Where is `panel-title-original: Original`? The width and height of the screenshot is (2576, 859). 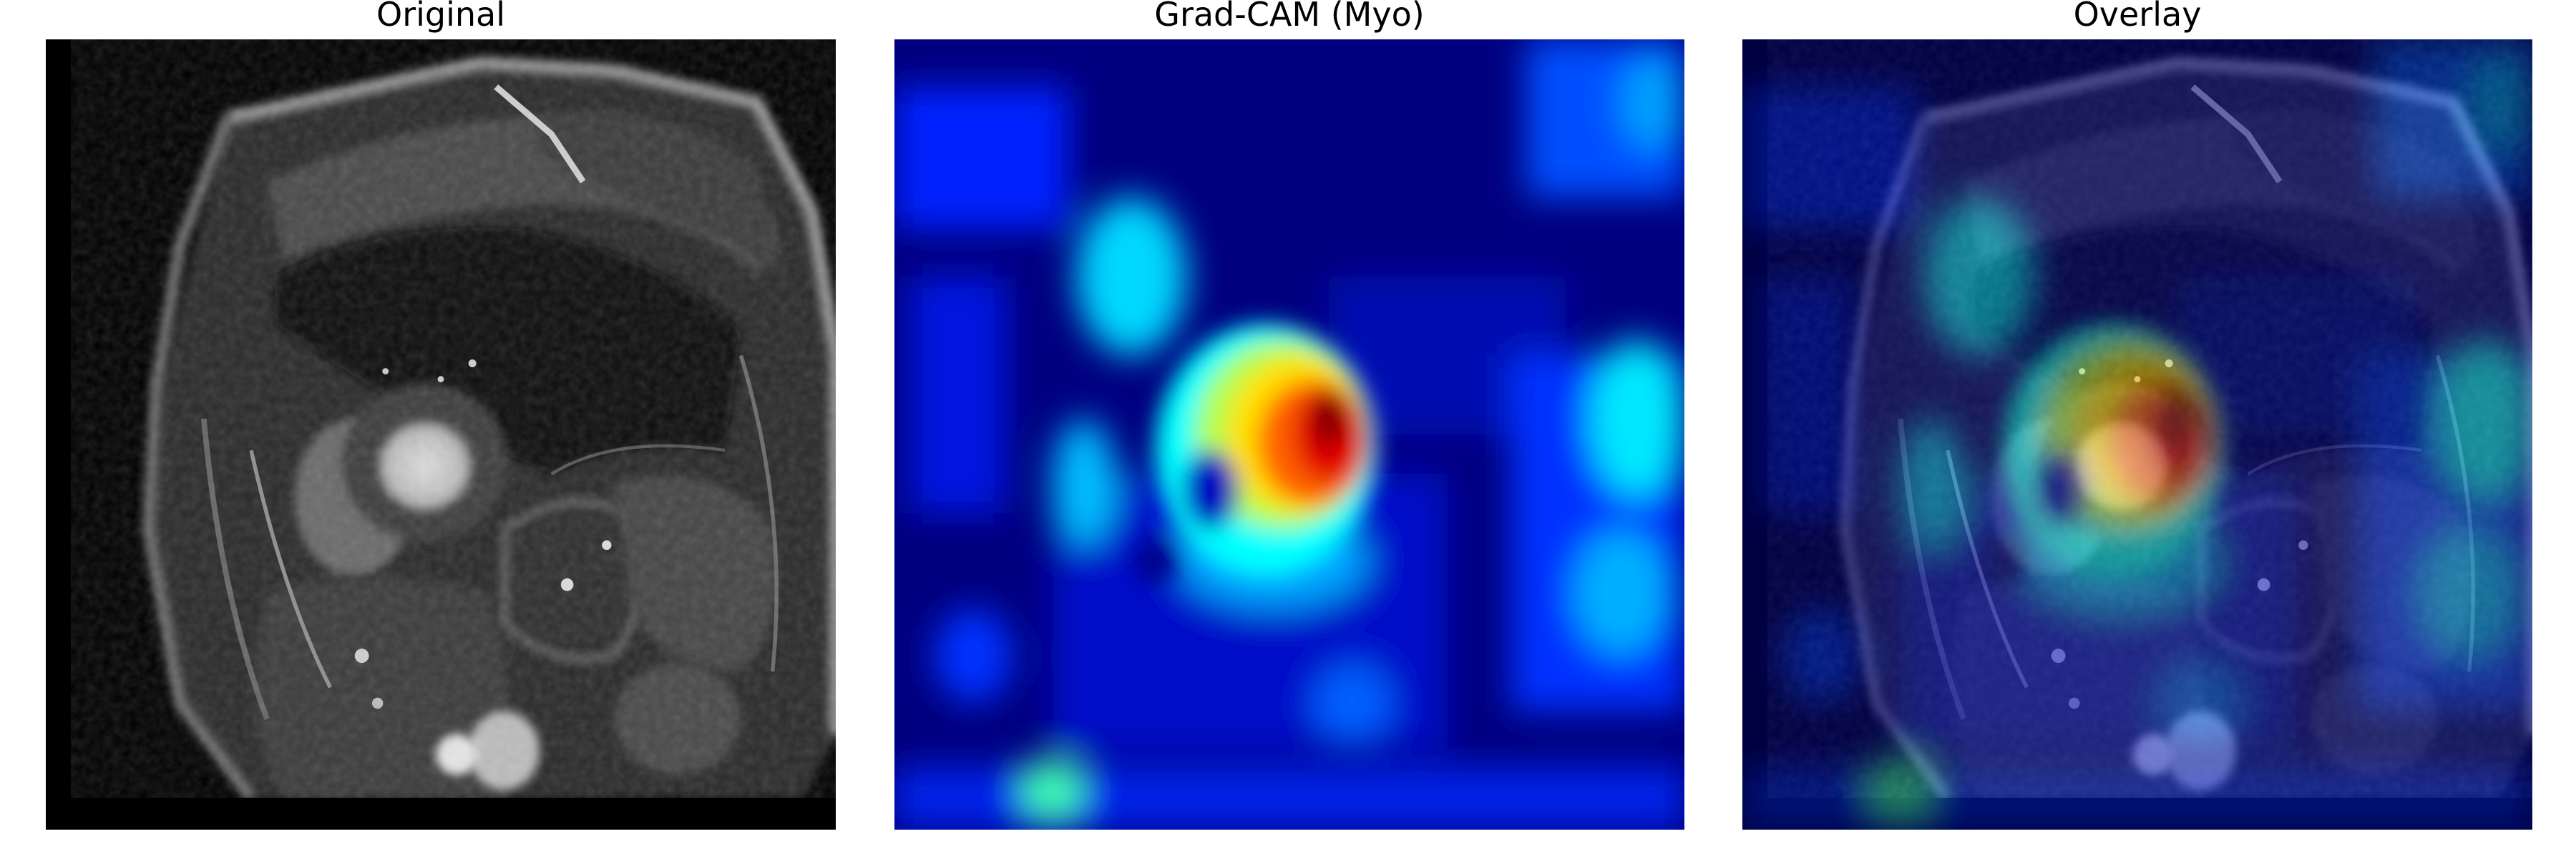
panel-title-original: Original is located at coordinates (440, 17).